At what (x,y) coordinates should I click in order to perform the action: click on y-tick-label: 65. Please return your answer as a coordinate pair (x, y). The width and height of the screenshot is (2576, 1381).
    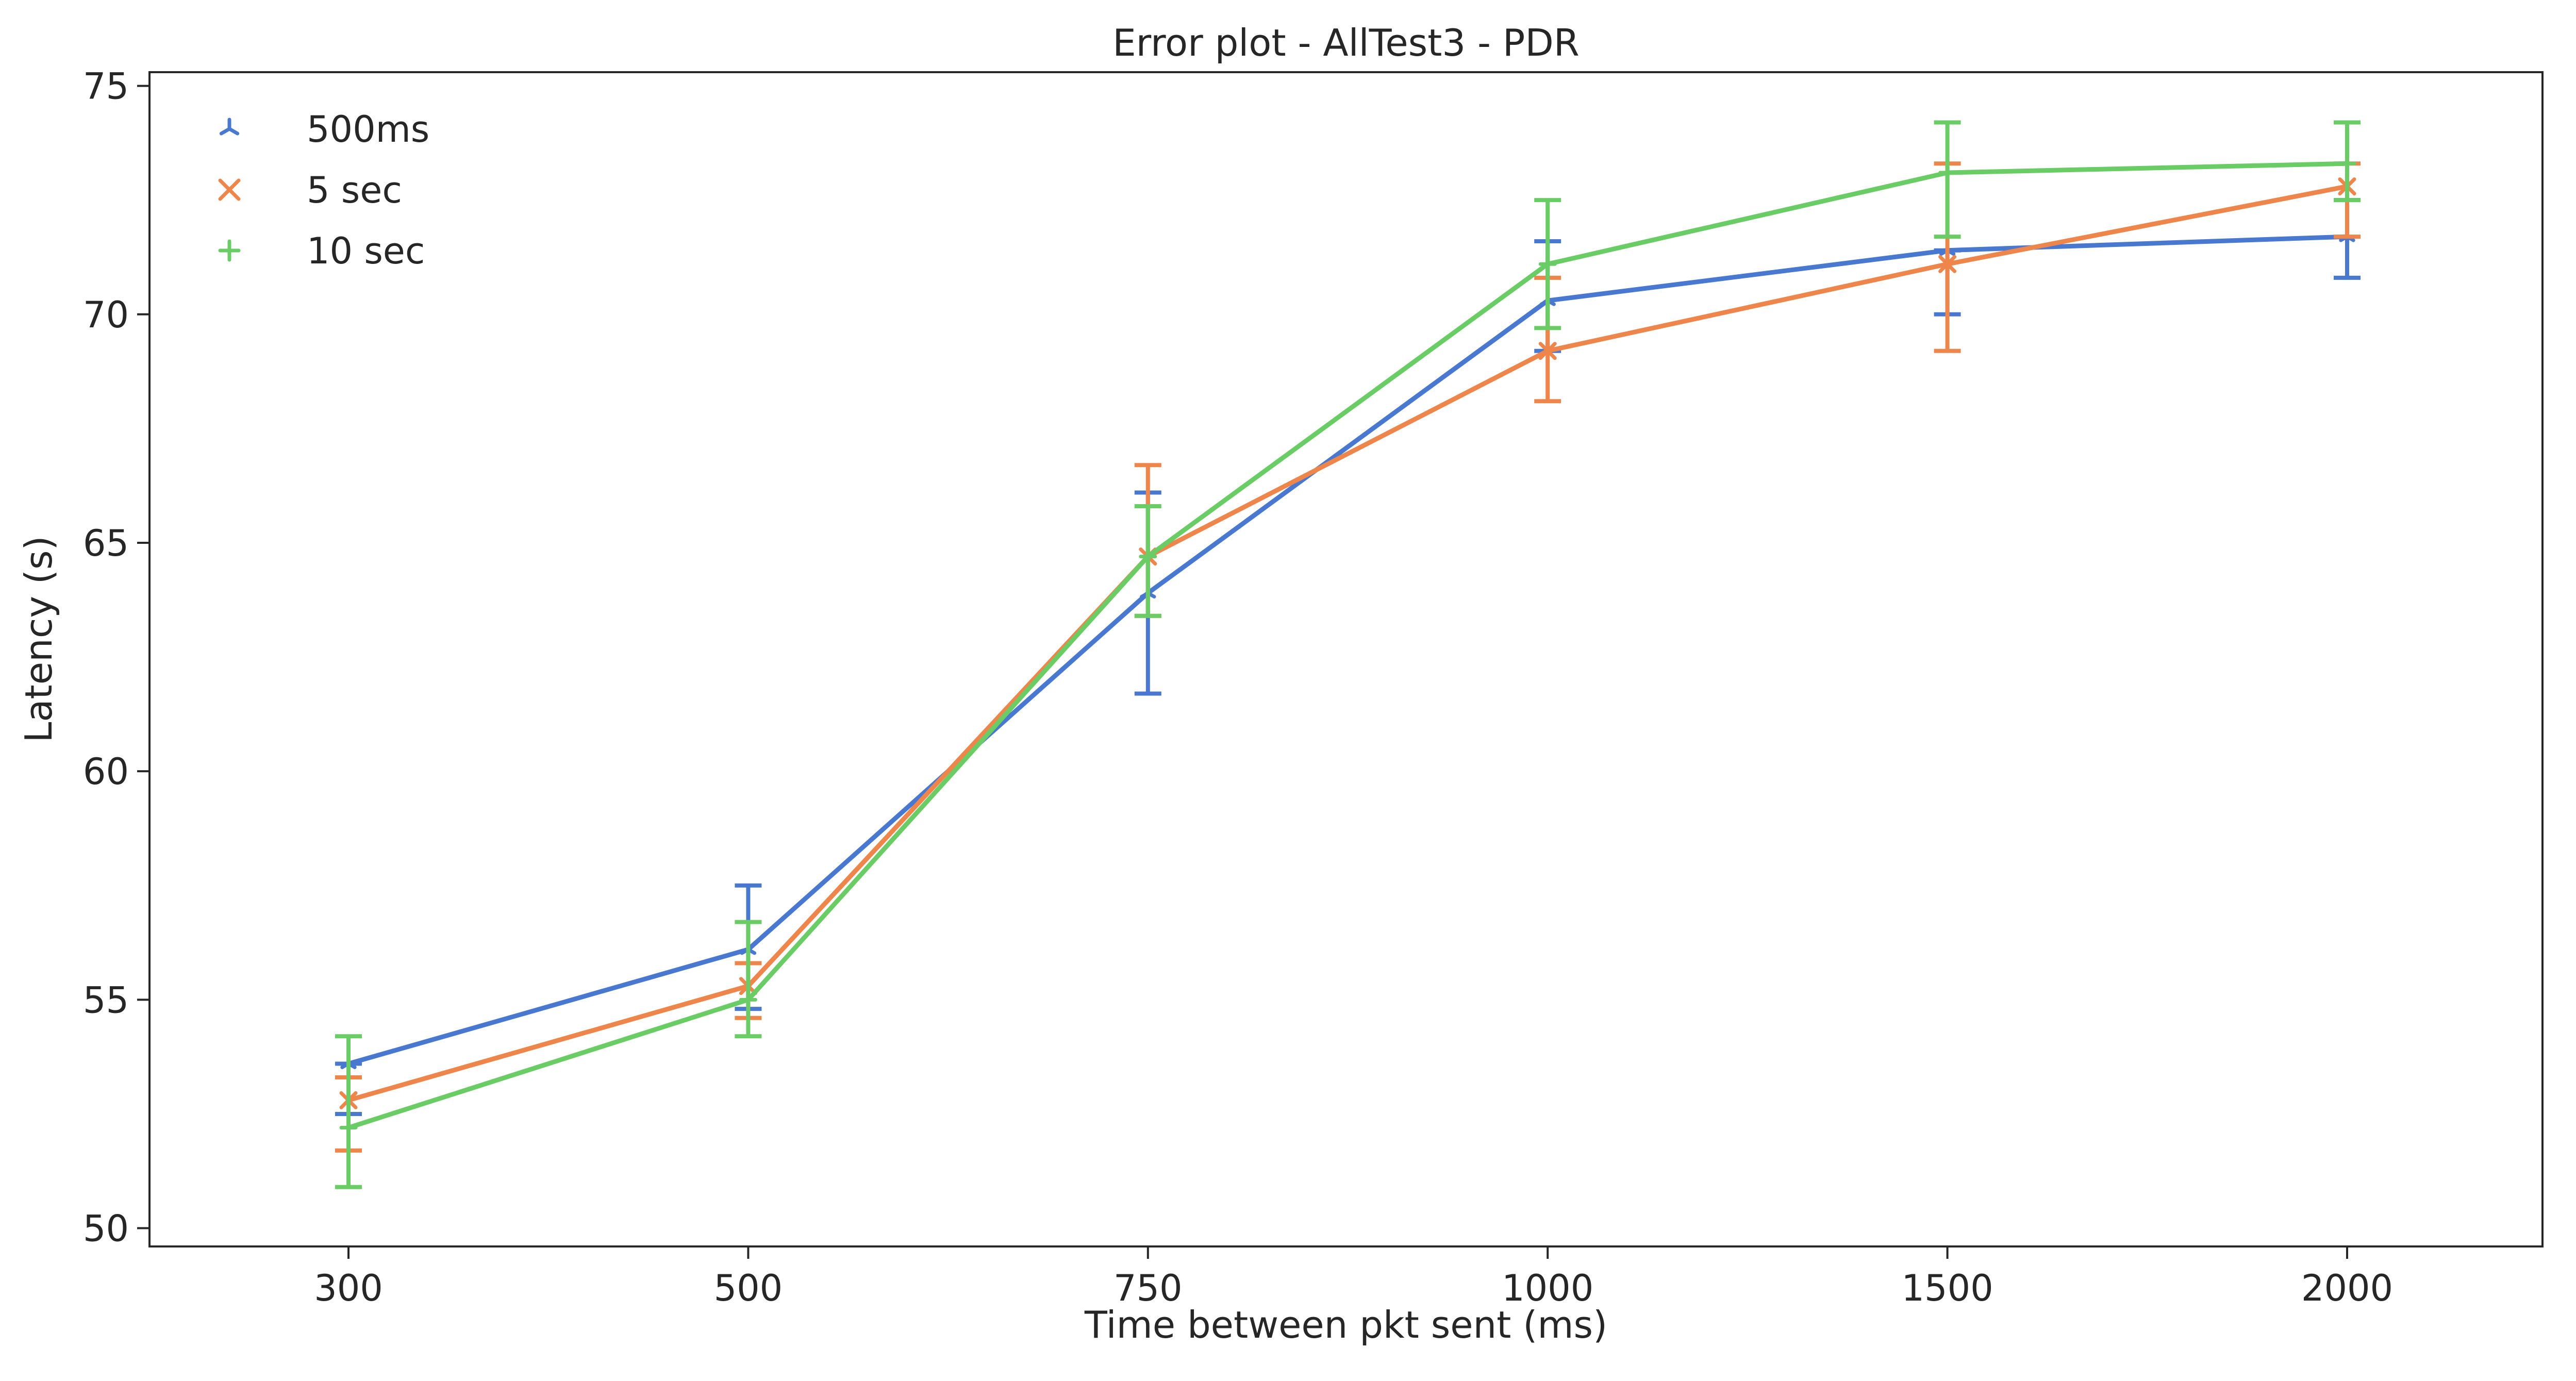
    Looking at the image, I should click on (106, 543).